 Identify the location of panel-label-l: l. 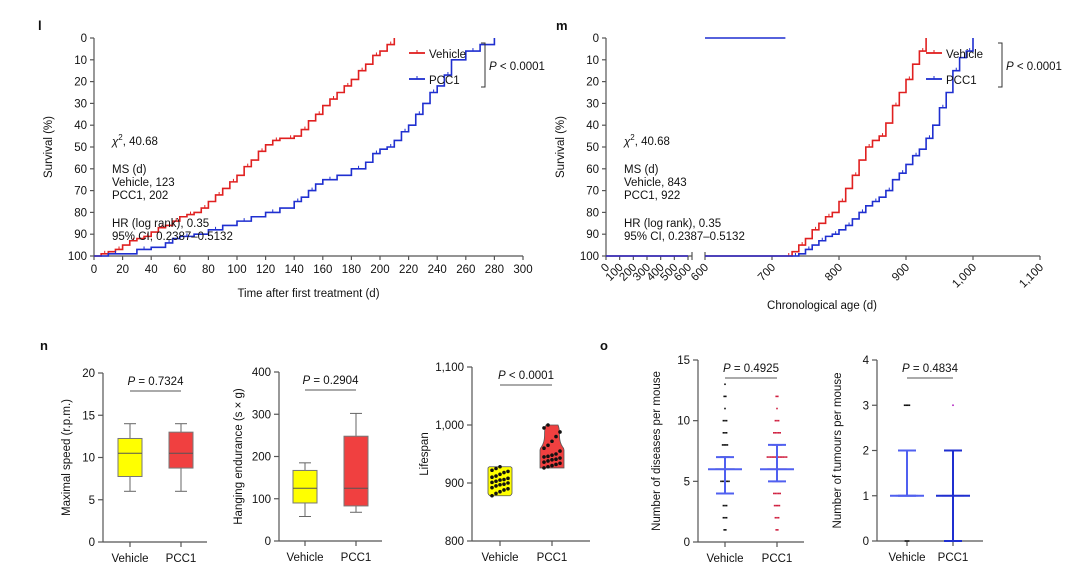
(40, 25).